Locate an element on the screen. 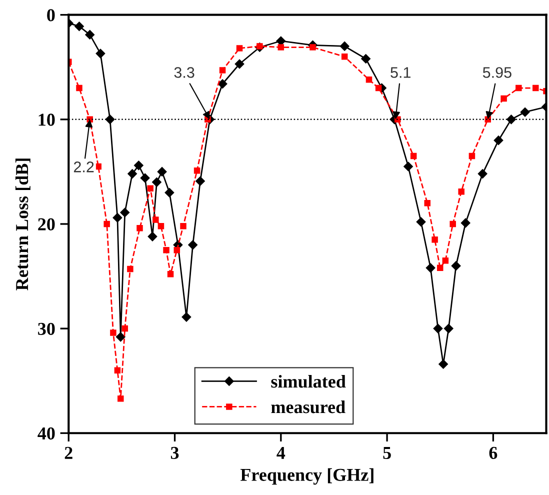  annotation: 5.1 is located at coordinates (400, 72).